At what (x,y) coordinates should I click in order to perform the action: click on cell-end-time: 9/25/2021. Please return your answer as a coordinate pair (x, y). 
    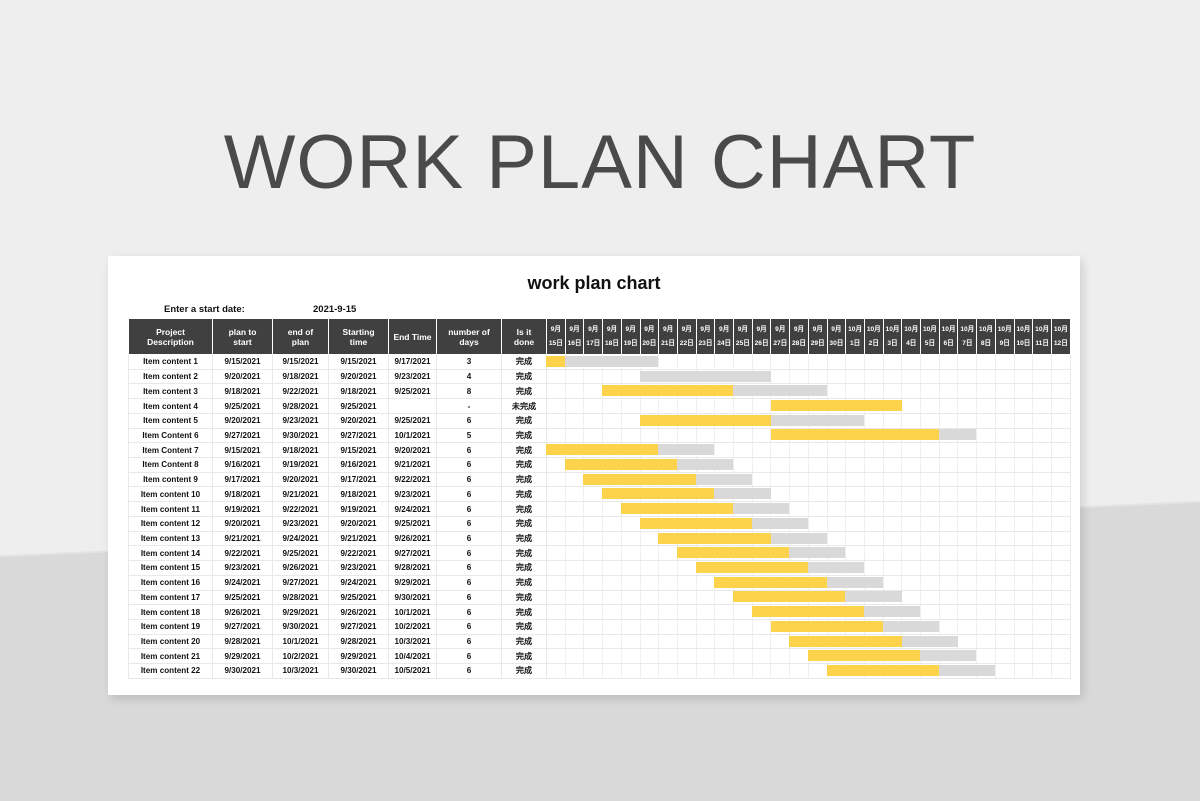
    Looking at the image, I should click on (412, 524).